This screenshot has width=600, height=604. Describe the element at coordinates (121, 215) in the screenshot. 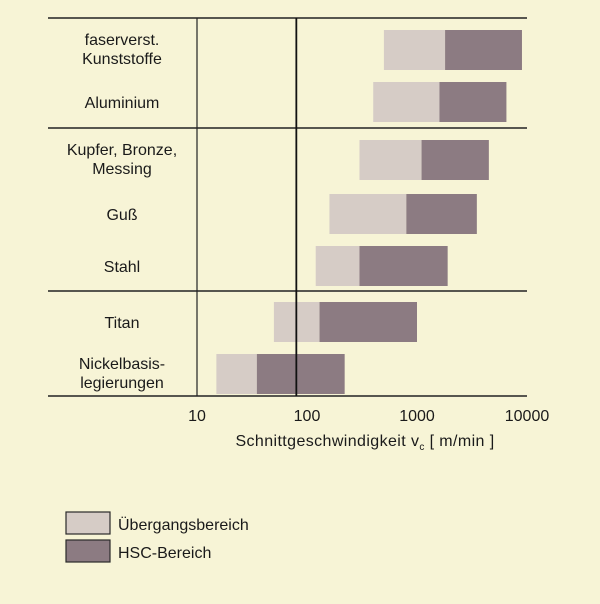

I see `category-label-3: Guß` at that location.